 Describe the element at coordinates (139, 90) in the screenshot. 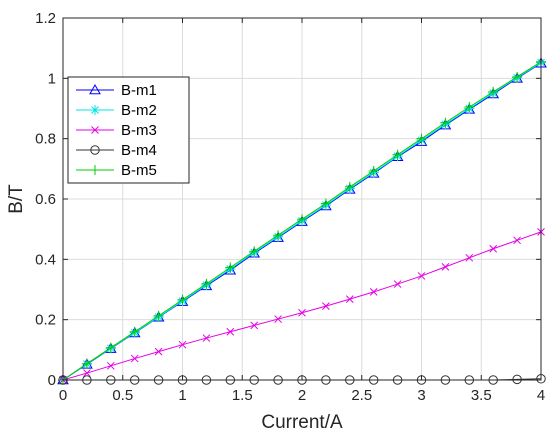

I see `legend-label: B-m1` at that location.